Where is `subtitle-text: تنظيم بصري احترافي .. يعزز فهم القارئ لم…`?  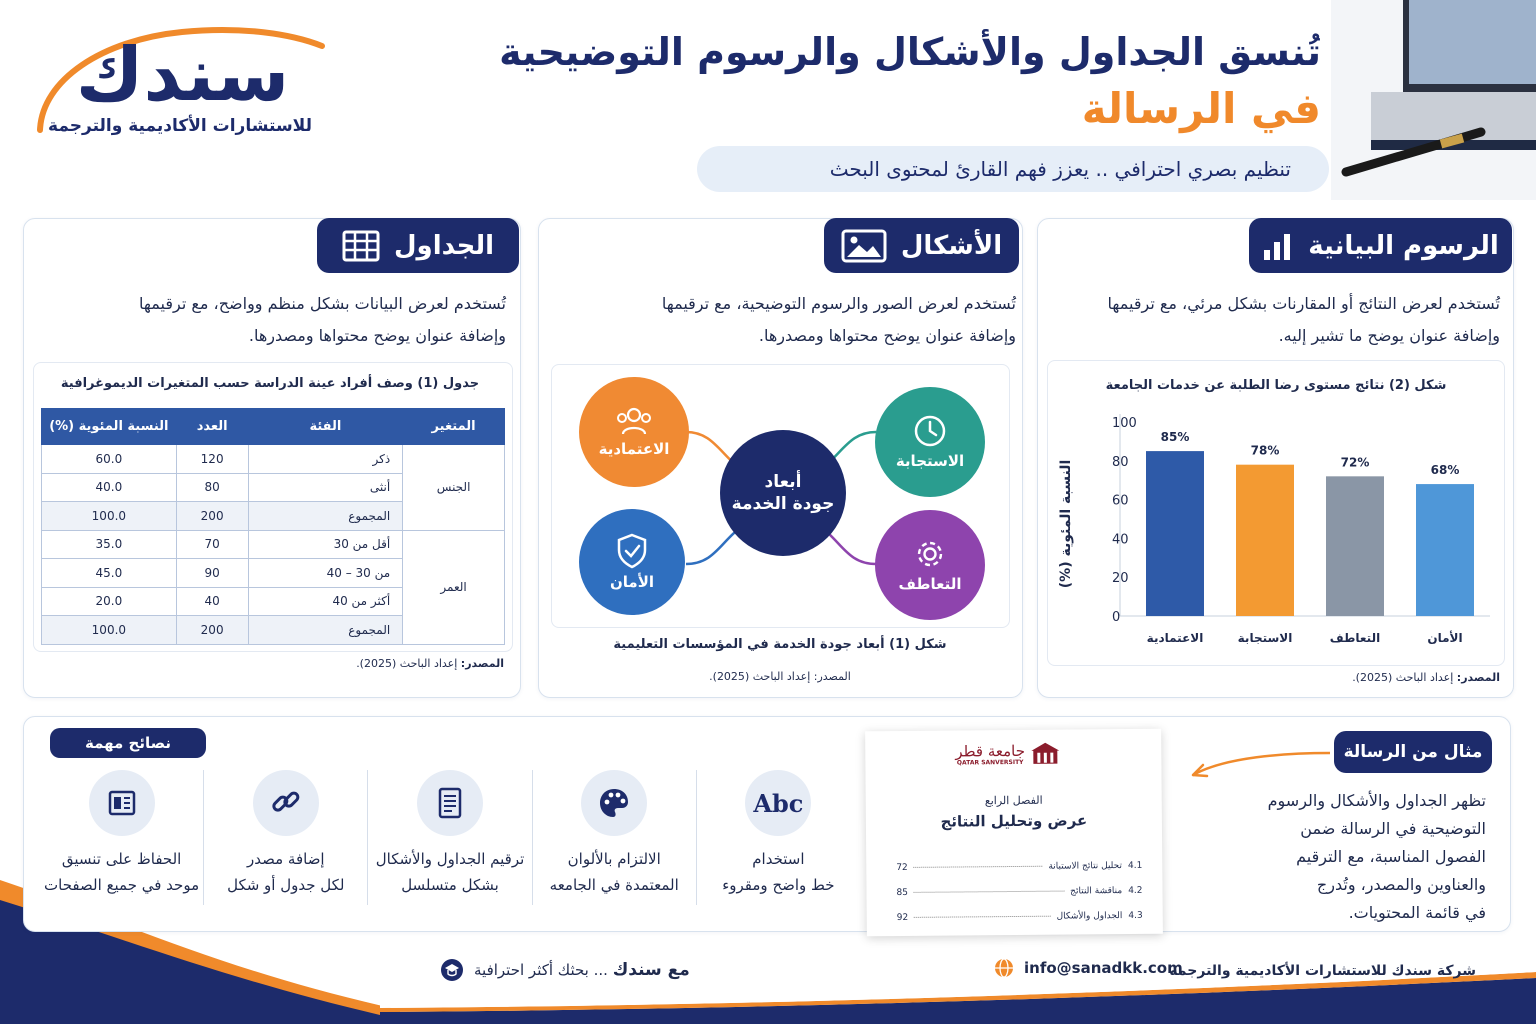
subtitle-text: تنظيم بصري احترافي .. يعزز فهم القارئ لم… is located at coordinates (1060, 169).